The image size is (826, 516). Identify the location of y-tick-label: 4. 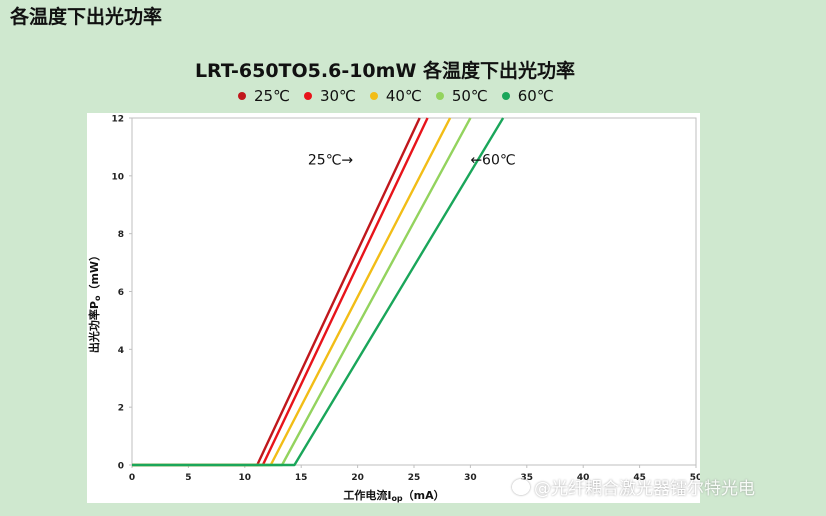
(121, 351).